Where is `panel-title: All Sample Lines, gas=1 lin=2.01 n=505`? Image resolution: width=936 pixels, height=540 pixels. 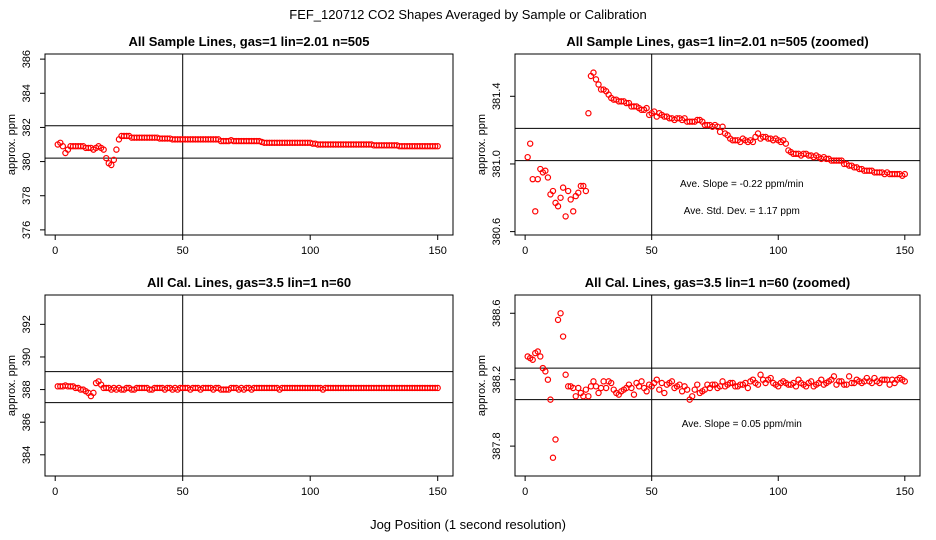
panel-title: All Sample Lines, gas=1 lin=2.01 n=505 is located at coordinates (249, 41).